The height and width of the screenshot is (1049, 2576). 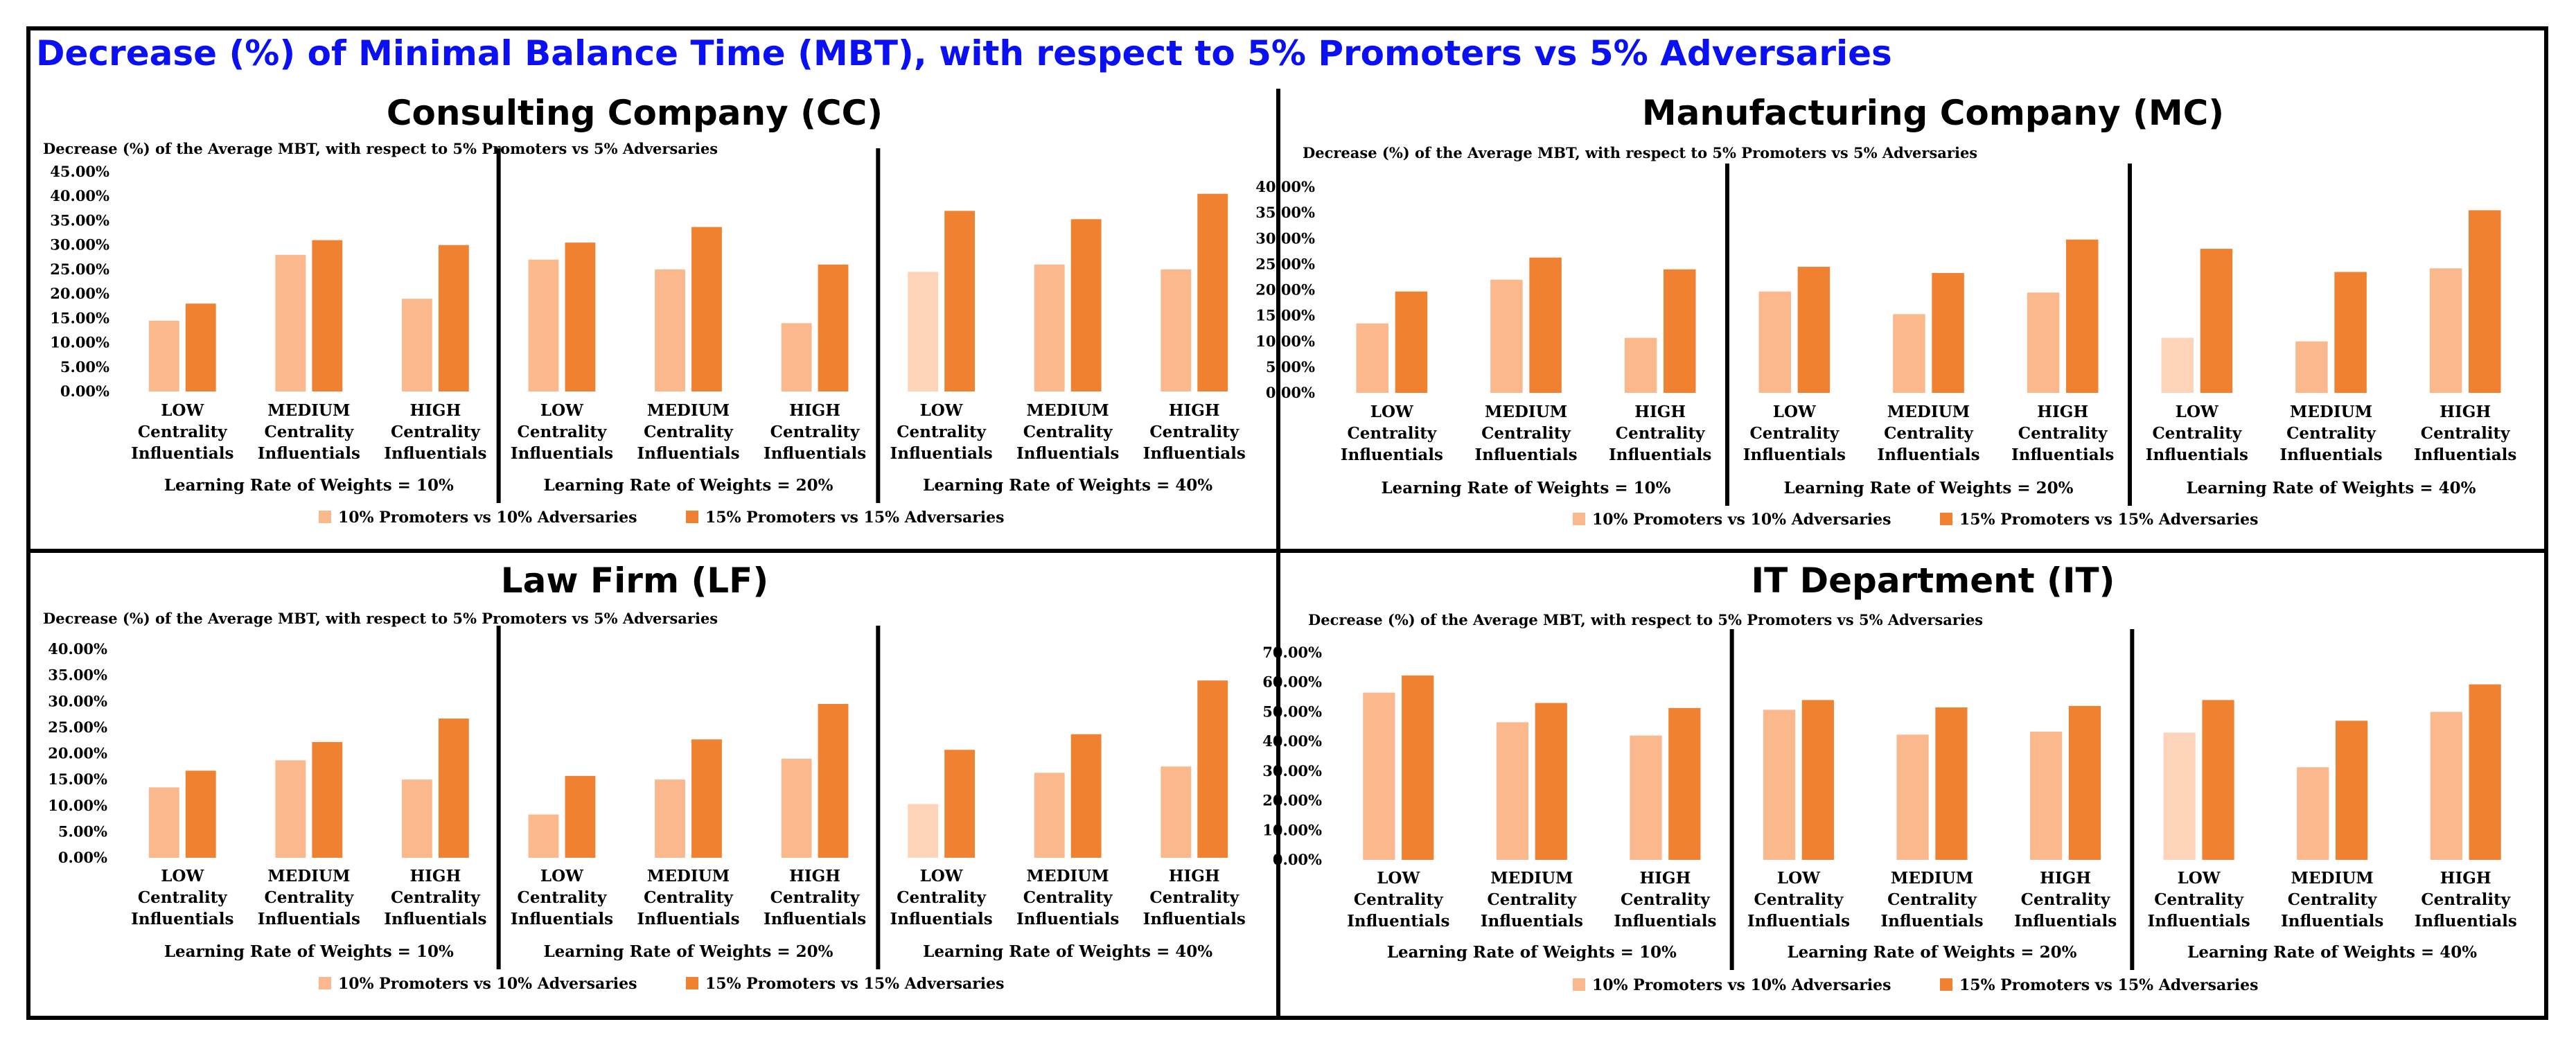 What do you see at coordinates (635, 113) in the screenshot?
I see `chart-title: Consulting Company (CC)` at bounding box center [635, 113].